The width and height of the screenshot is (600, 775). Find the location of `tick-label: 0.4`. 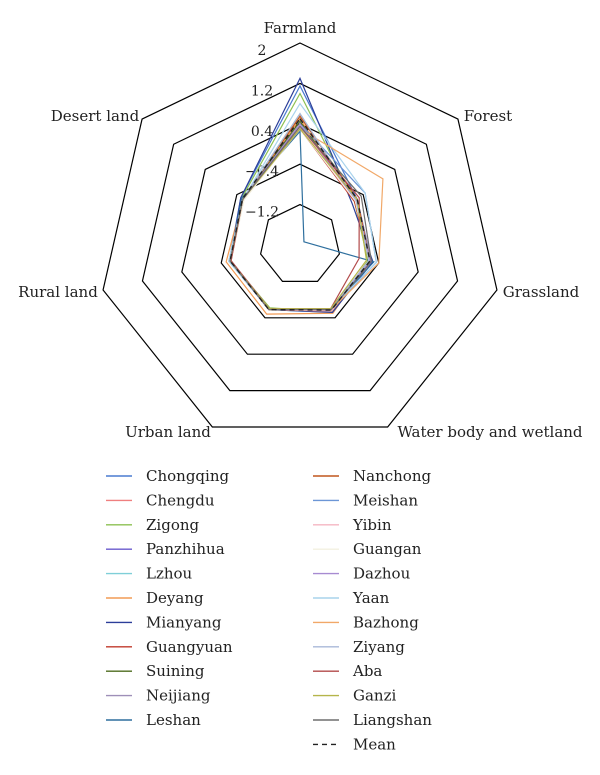

tick-label: 0.4 is located at coordinates (262, 132).